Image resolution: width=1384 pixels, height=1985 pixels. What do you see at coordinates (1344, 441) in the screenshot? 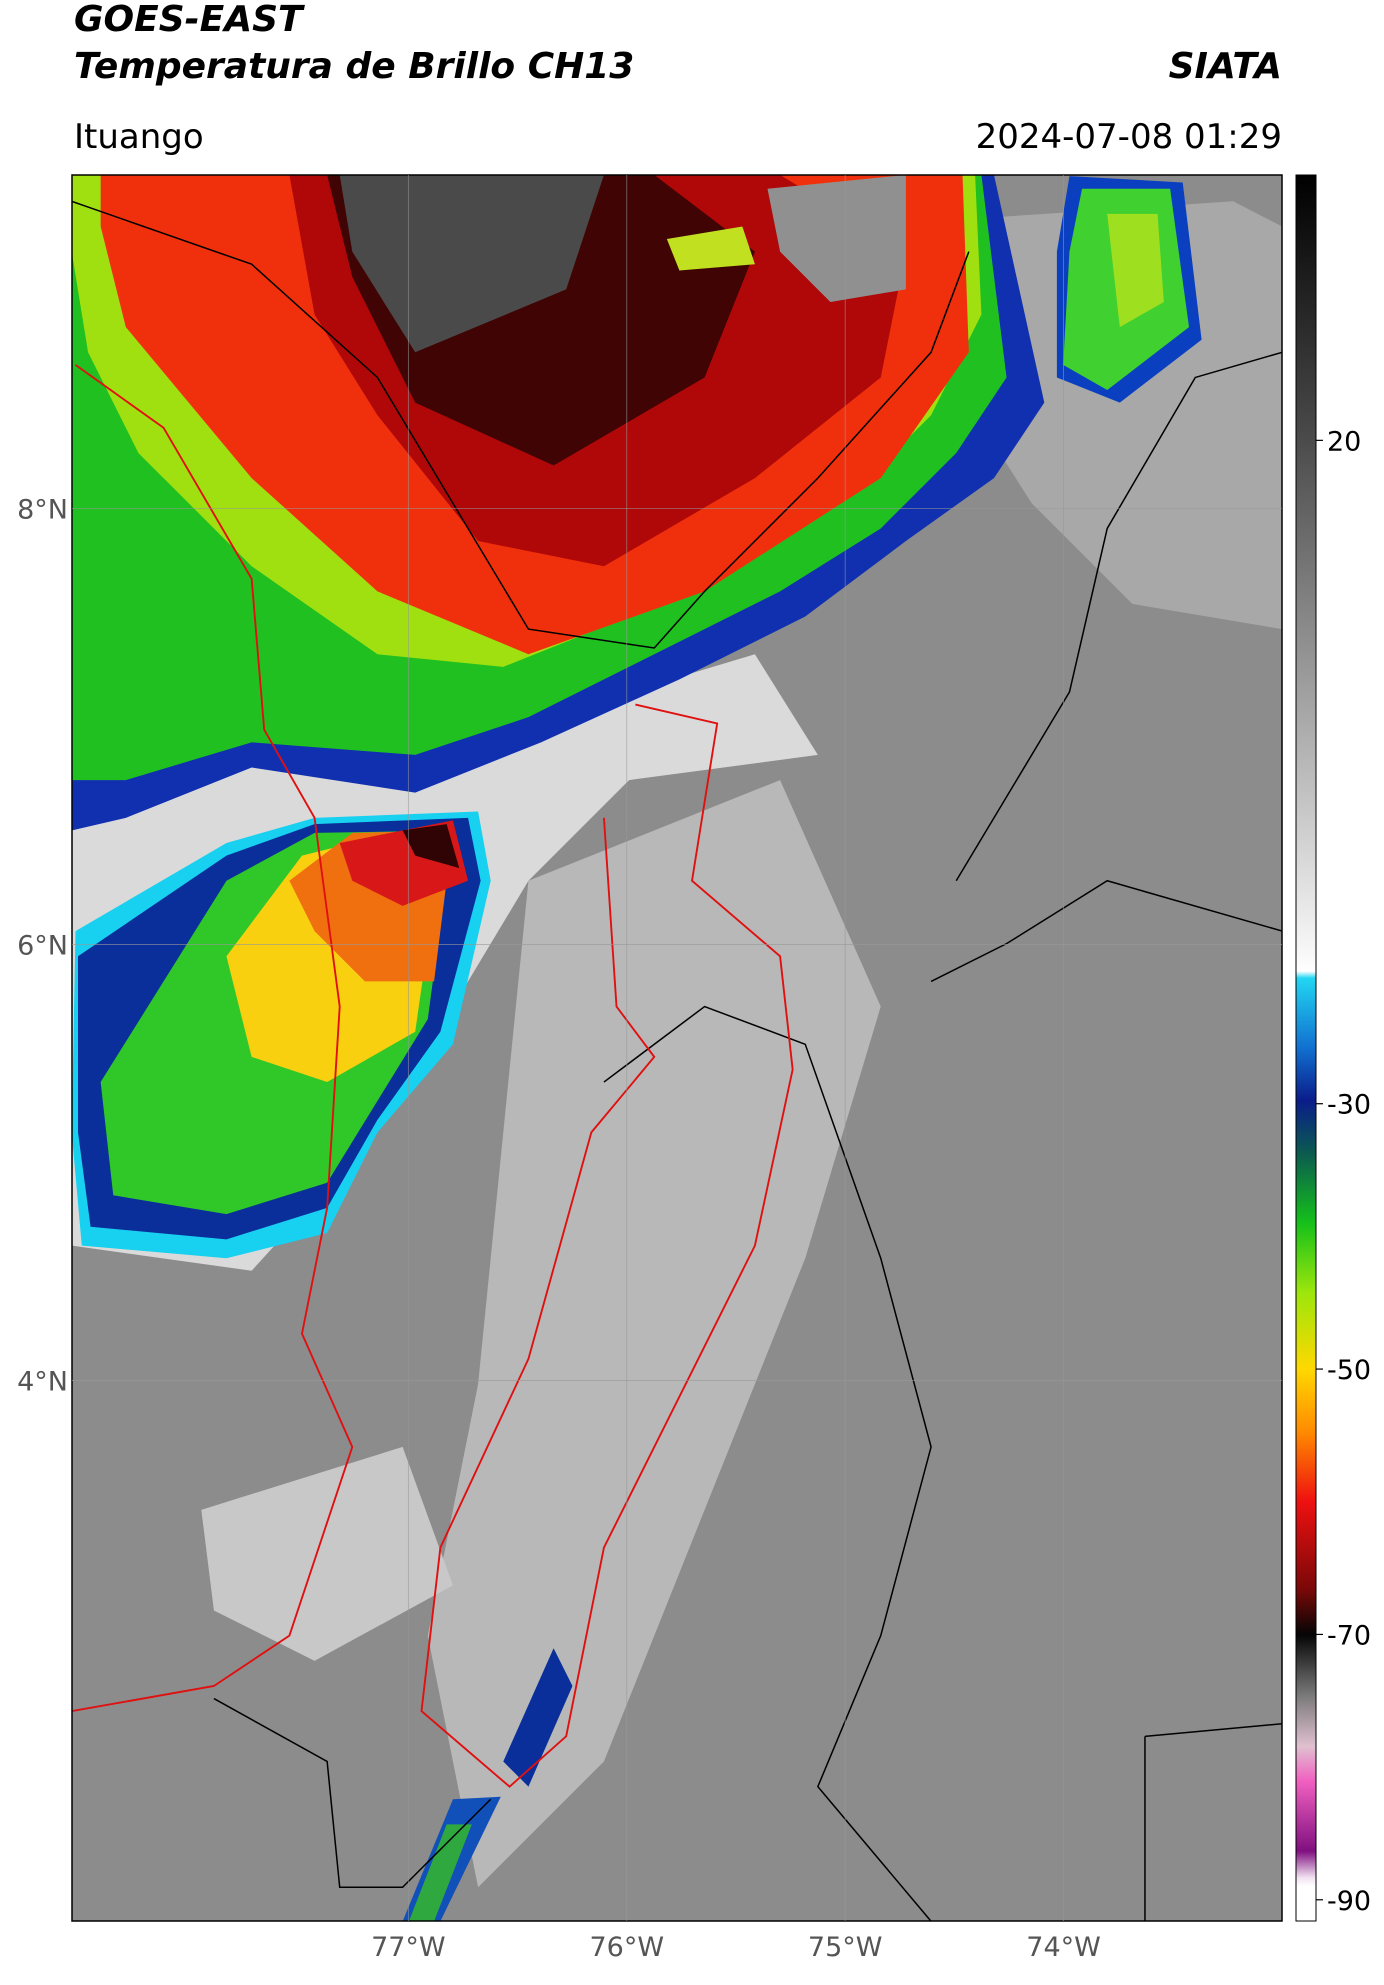
I see `colorbar-tick-label: 20` at bounding box center [1344, 441].